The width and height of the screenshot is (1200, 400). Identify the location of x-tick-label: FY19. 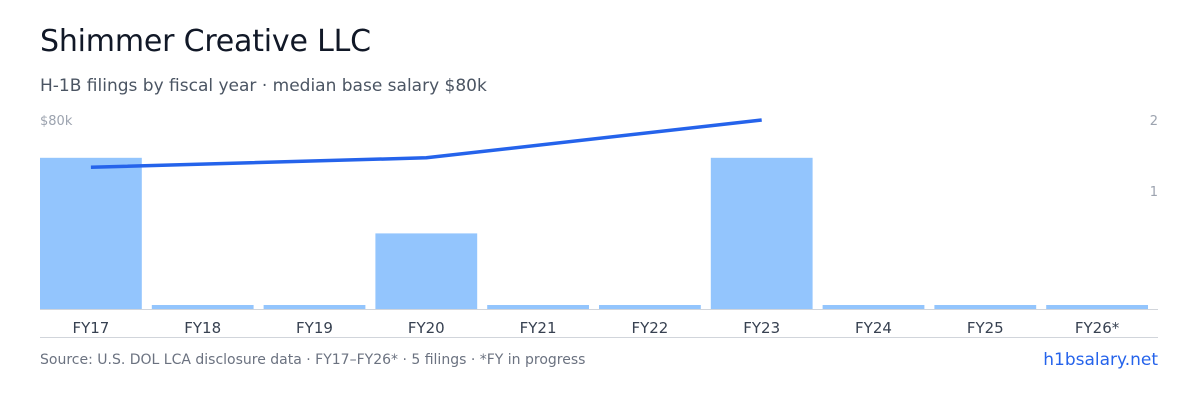
(314, 328).